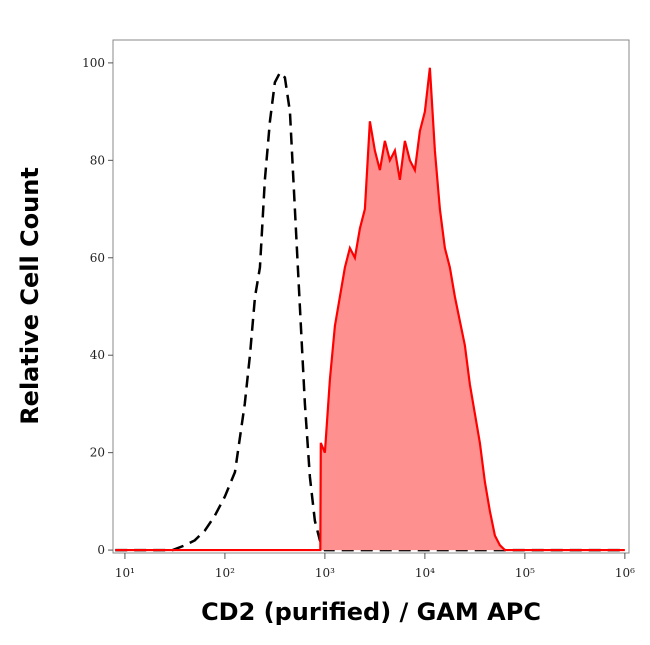 The height and width of the screenshot is (645, 650). What do you see at coordinates (371, 612) in the screenshot?
I see `x-axis-title: CD2 (purified) / GAM APC` at bounding box center [371, 612].